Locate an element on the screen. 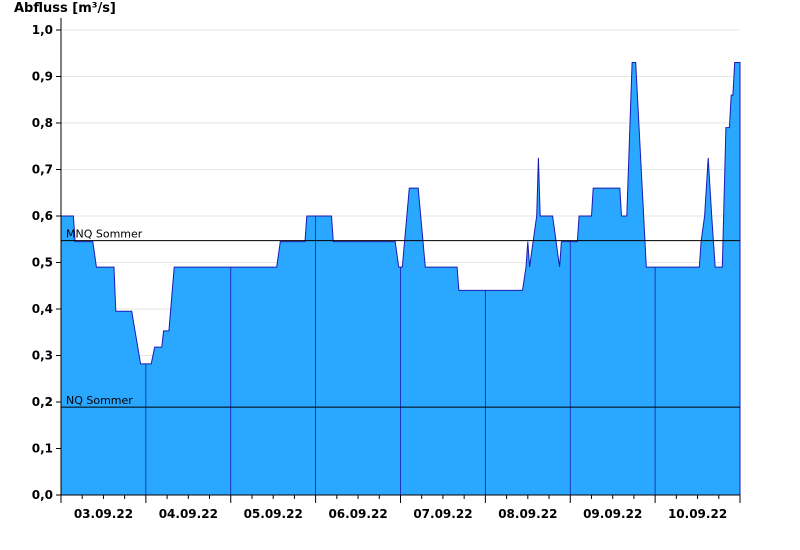  y-tick-label: 0,4 is located at coordinates (42, 309).